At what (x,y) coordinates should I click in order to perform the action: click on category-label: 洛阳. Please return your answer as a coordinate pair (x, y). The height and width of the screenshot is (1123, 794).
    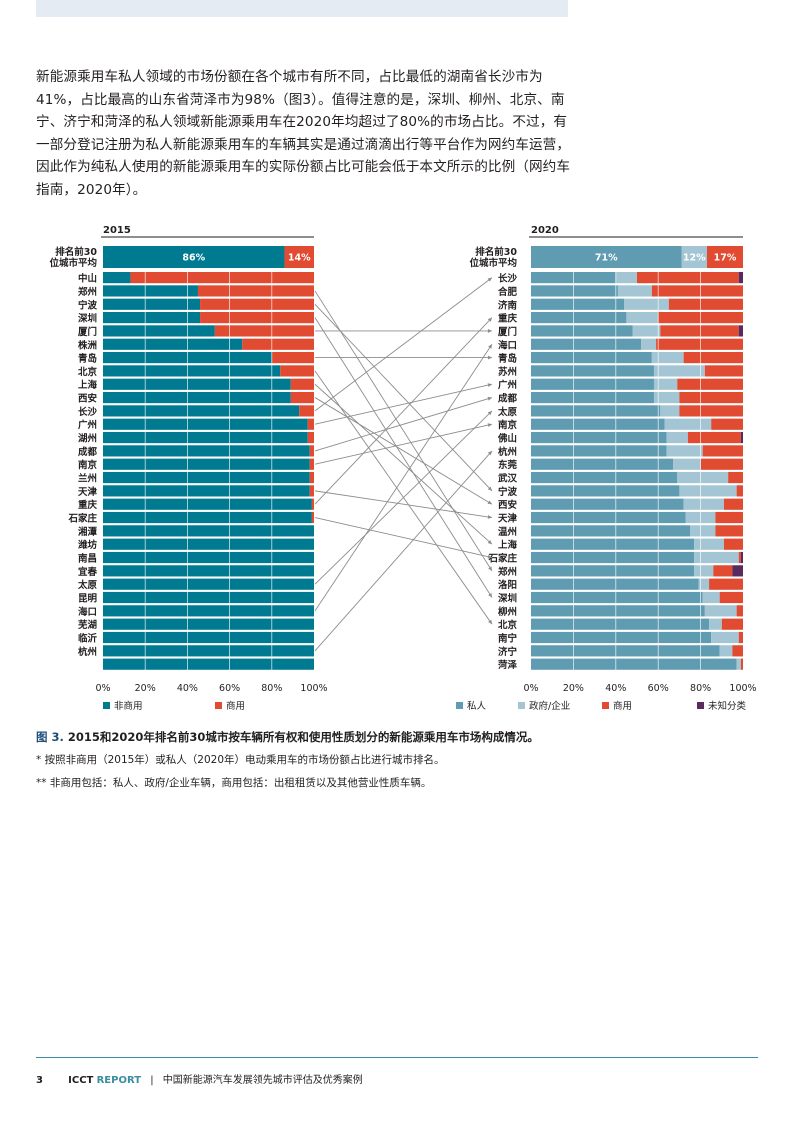
    Looking at the image, I should click on (507, 585).